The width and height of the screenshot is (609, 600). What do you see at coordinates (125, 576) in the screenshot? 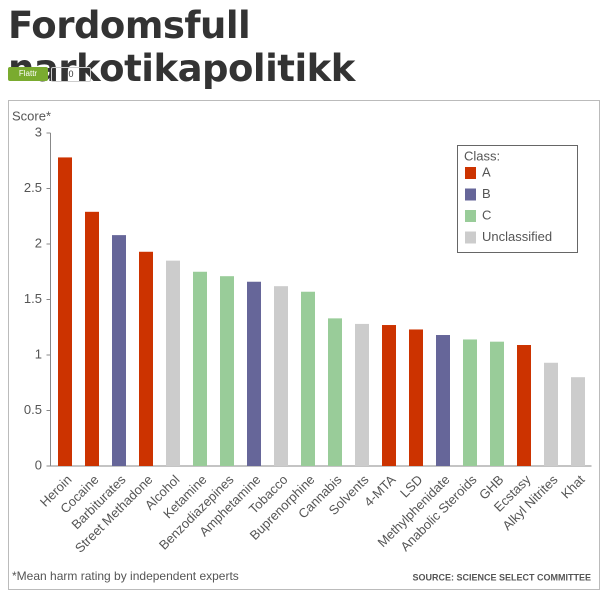
I see `footnote: *Mean harm rating by independent experts` at bounding box center [125, 576].